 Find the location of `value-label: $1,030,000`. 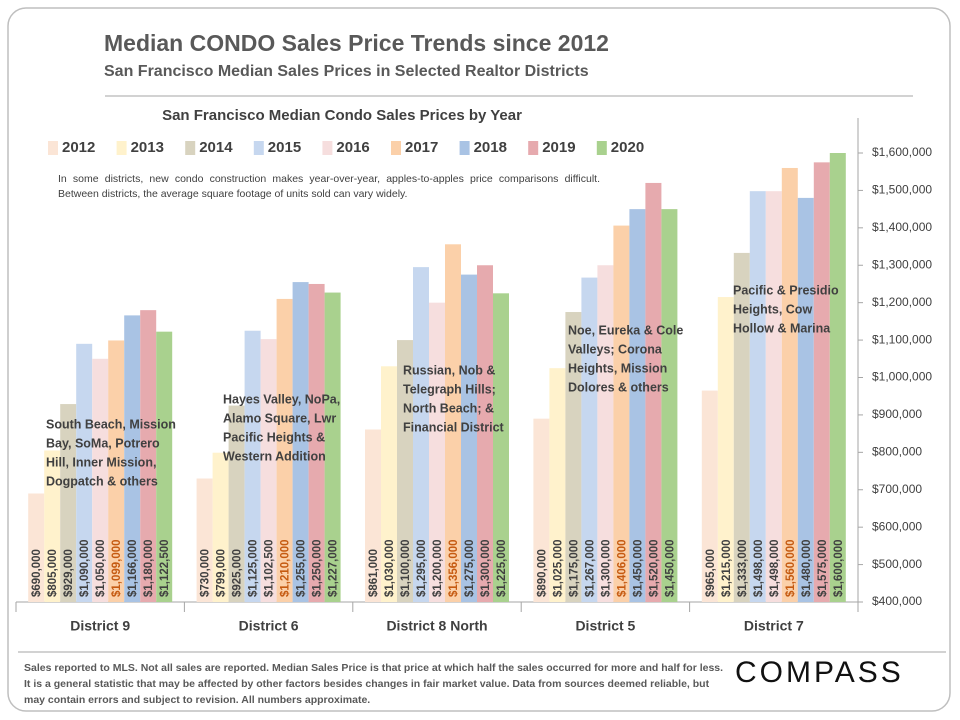

value-label: $1,030,000 is located at coordinates (390, 568).